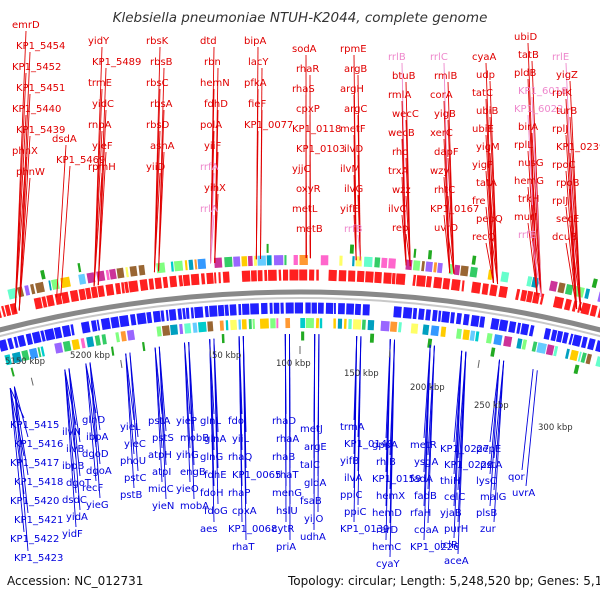 This screenshot has height=600, width=600. Describe the element at coordinates (420, 513) in the screenshot. I see `bottom-gene-label: rfaH` at that location.